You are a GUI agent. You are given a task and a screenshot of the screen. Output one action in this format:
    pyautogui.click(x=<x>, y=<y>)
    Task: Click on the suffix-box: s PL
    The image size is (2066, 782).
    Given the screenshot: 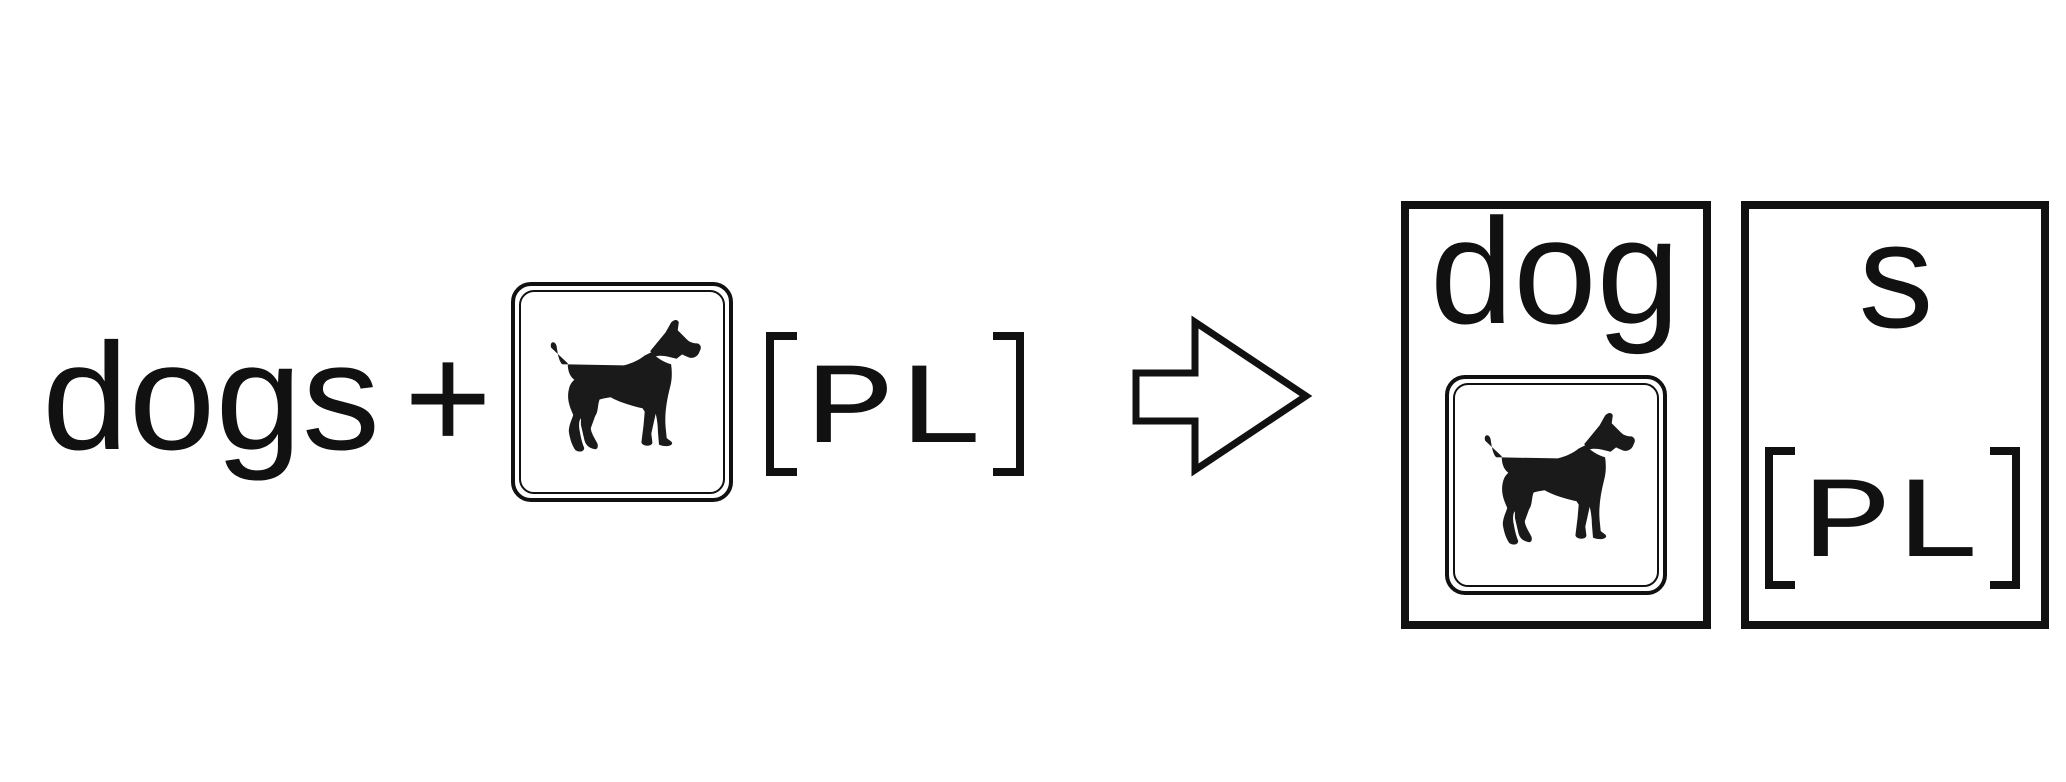 What is the action you would take?
    pyautogui.click(x=1895, y=410)
    